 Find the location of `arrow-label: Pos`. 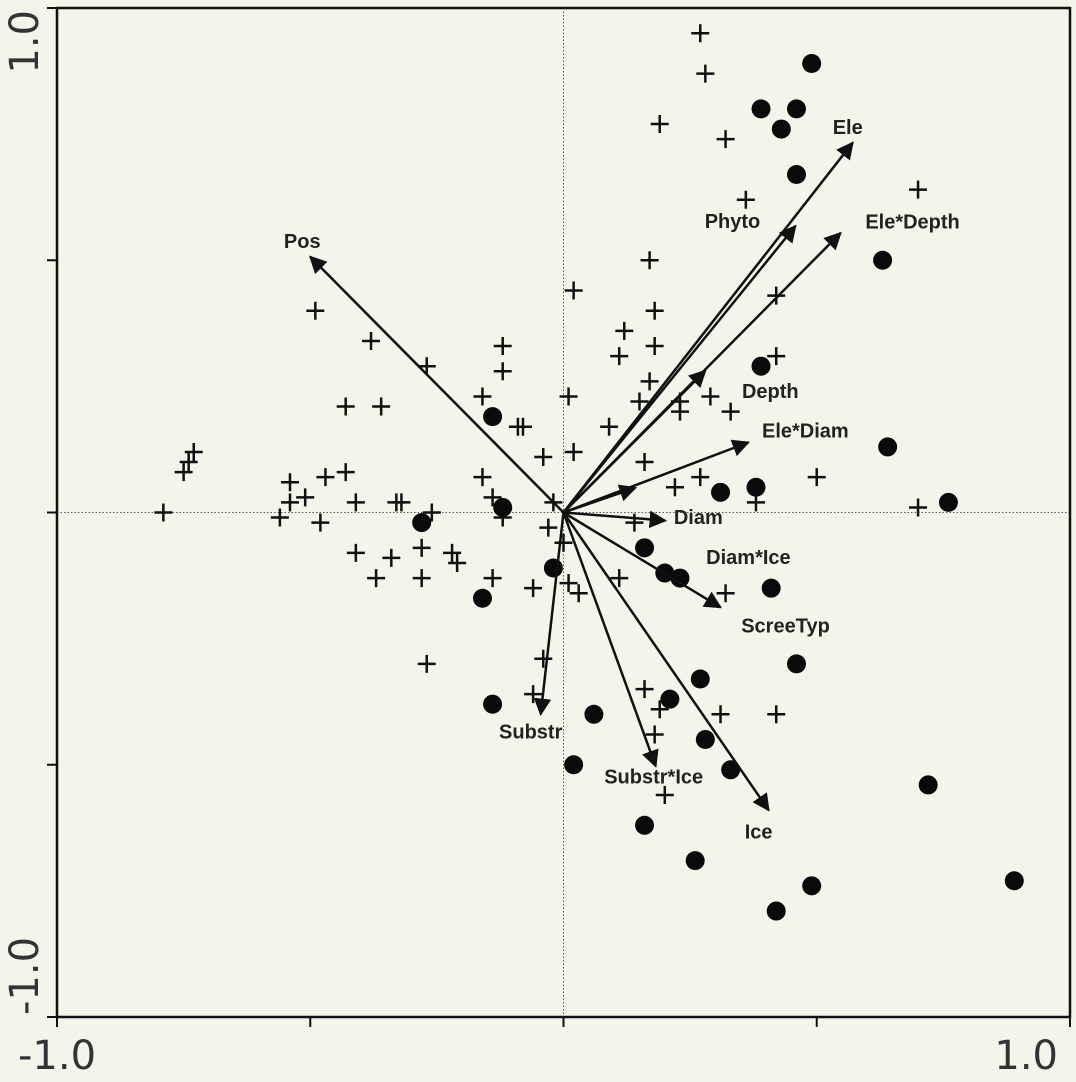

arrow-label: Pos is located at coordinates (302, 242).